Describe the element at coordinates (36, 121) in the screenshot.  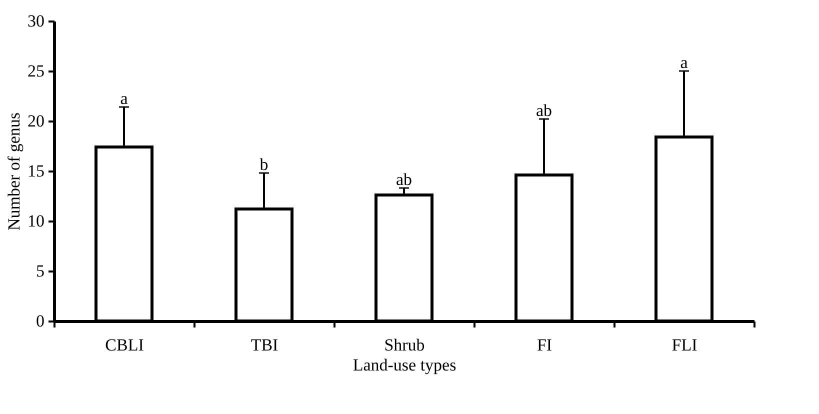
I see `y-tick-label: 20` at that location.